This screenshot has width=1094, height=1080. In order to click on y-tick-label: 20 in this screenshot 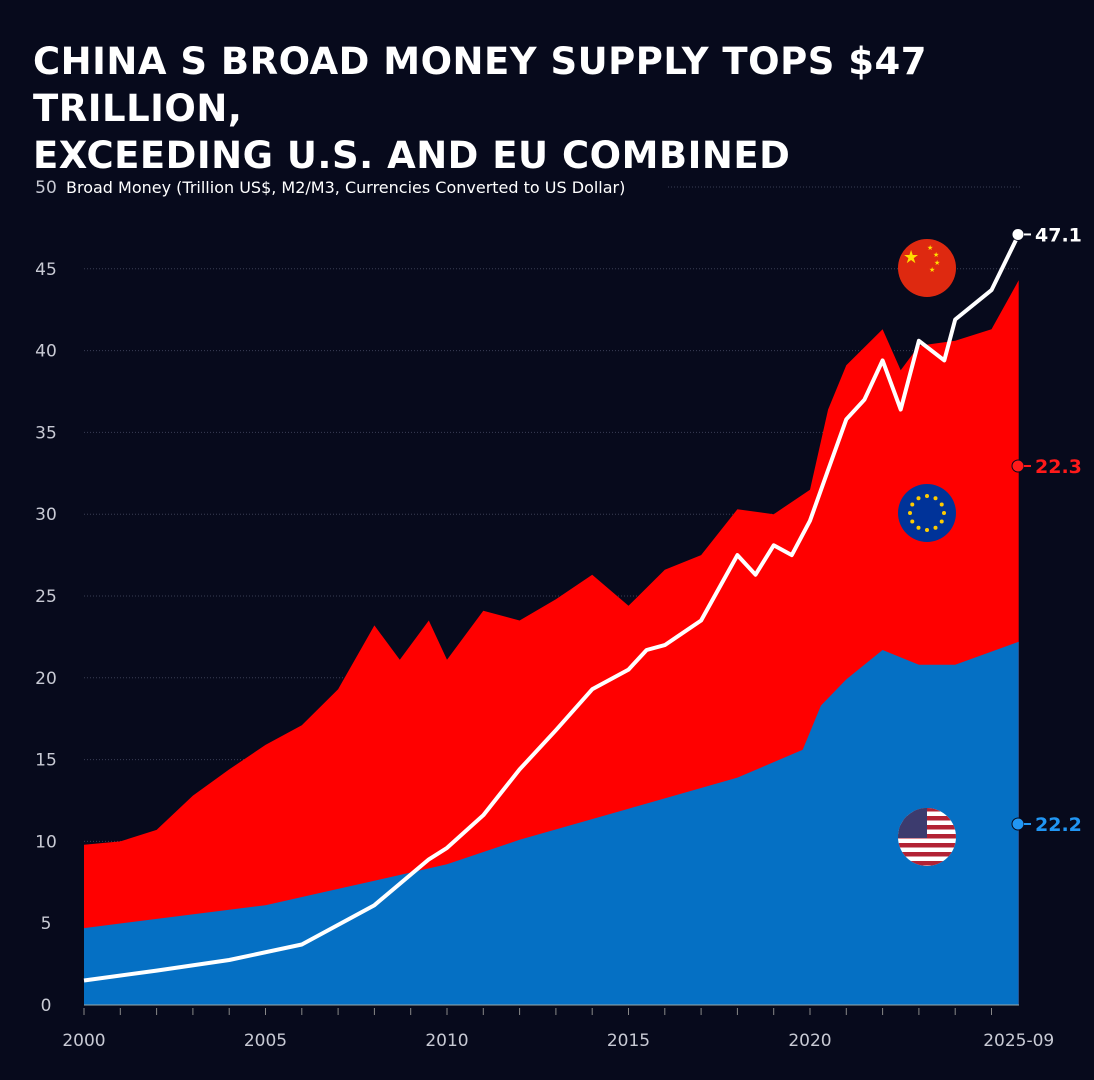, I will do `click(46, 679)`.